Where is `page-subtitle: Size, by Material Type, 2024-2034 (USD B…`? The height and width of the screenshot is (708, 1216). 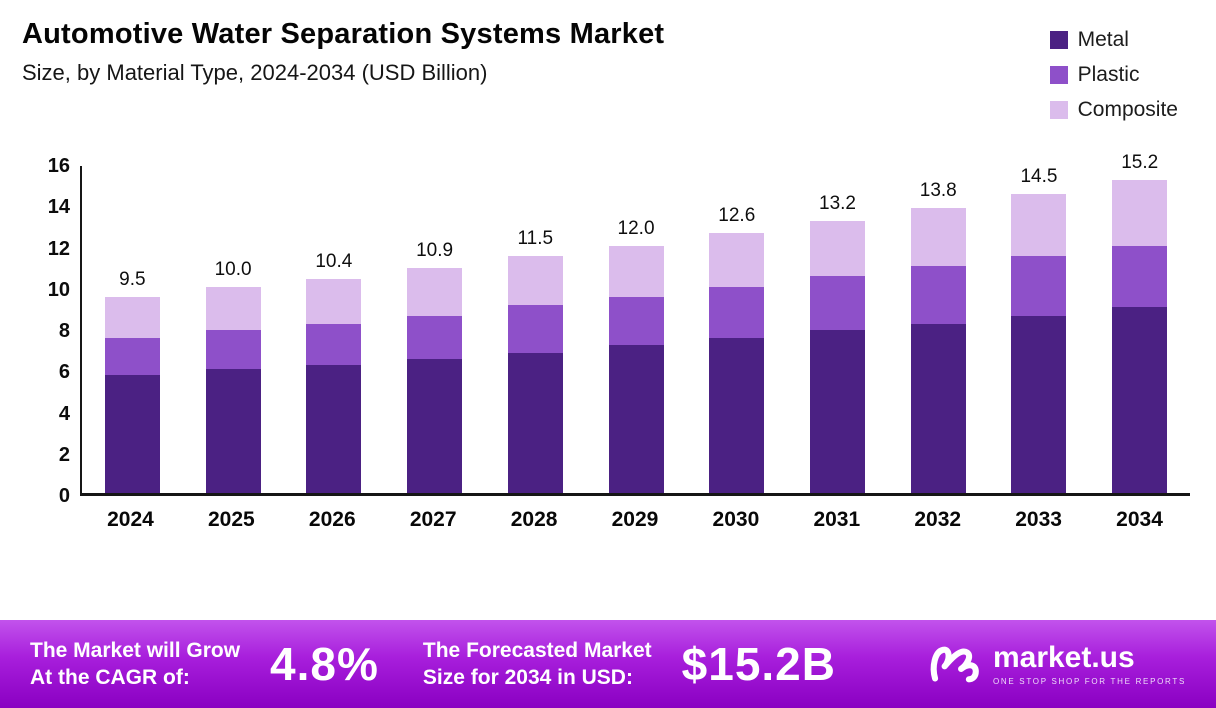
page-subtitle: Size, by Material Type, 2024-2034 (USD B… is located at coordinates (255, 72).